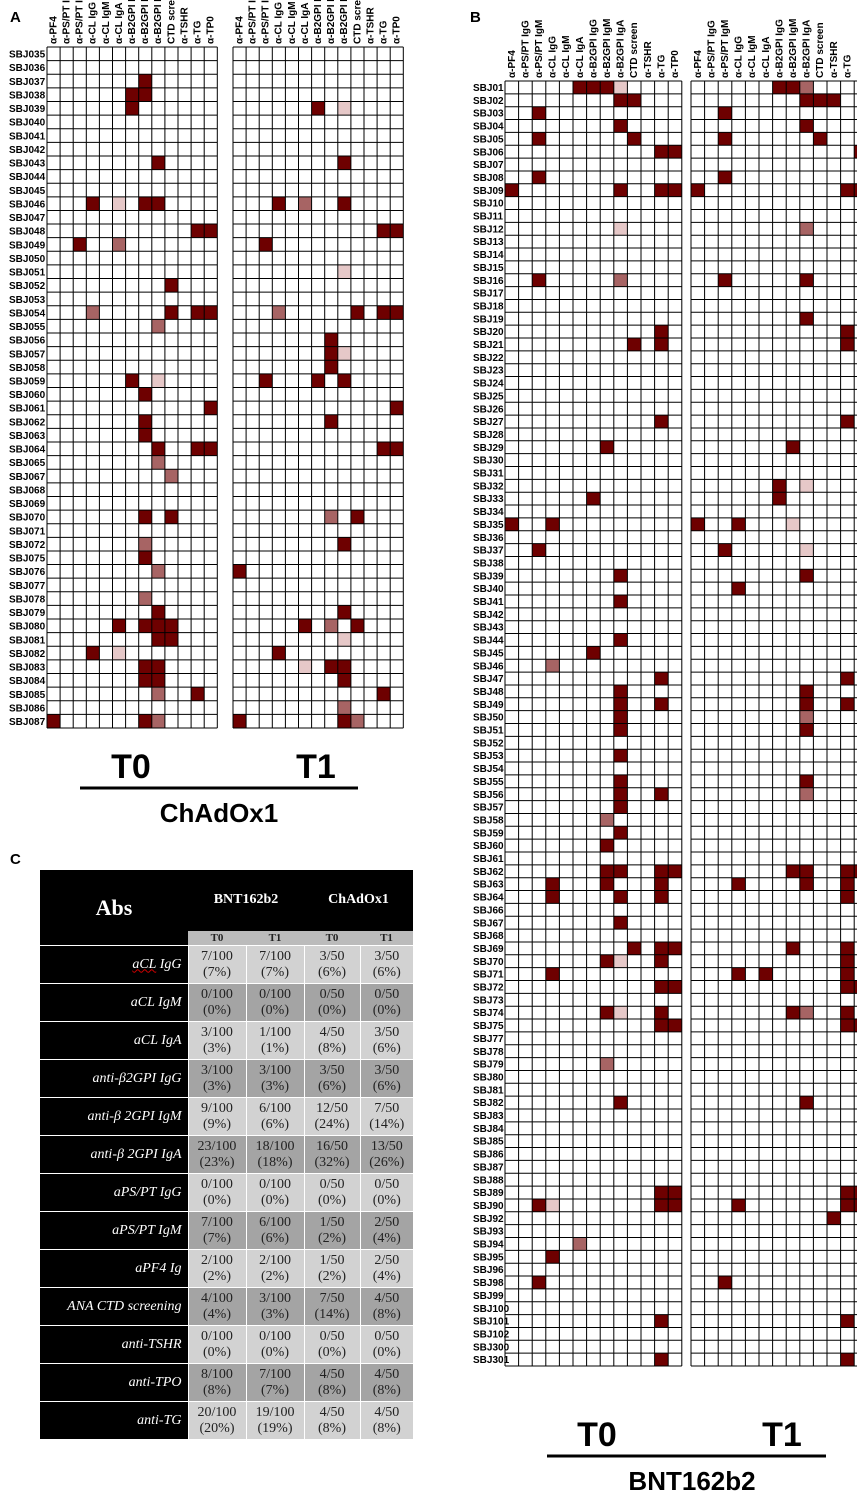 This screenshot has height=1505, width=857. What do you see at coordinates (488, 731) in the screenshot?
I see `subject-label: SBJ51` at bounding box center [488, 731].